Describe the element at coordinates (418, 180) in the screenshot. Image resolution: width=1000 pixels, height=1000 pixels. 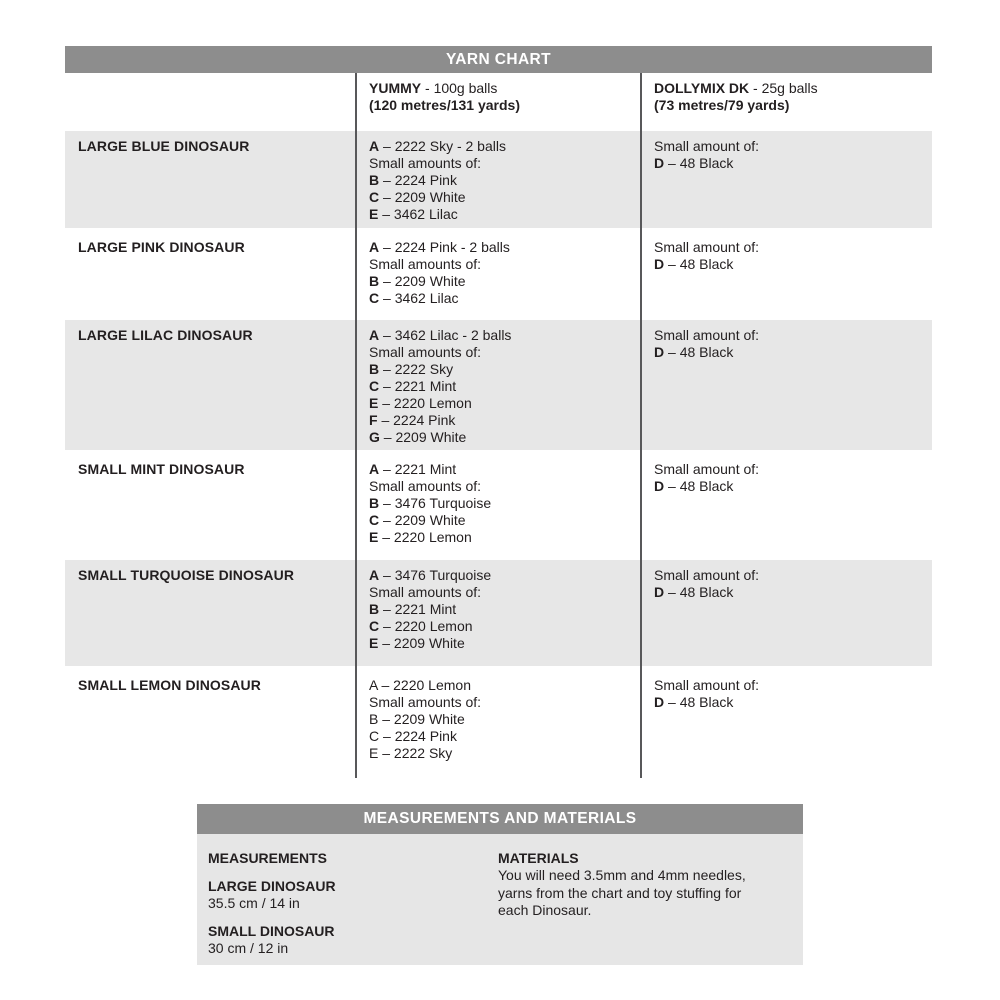
I see `shade-text: – 2224 Pink` at that location.